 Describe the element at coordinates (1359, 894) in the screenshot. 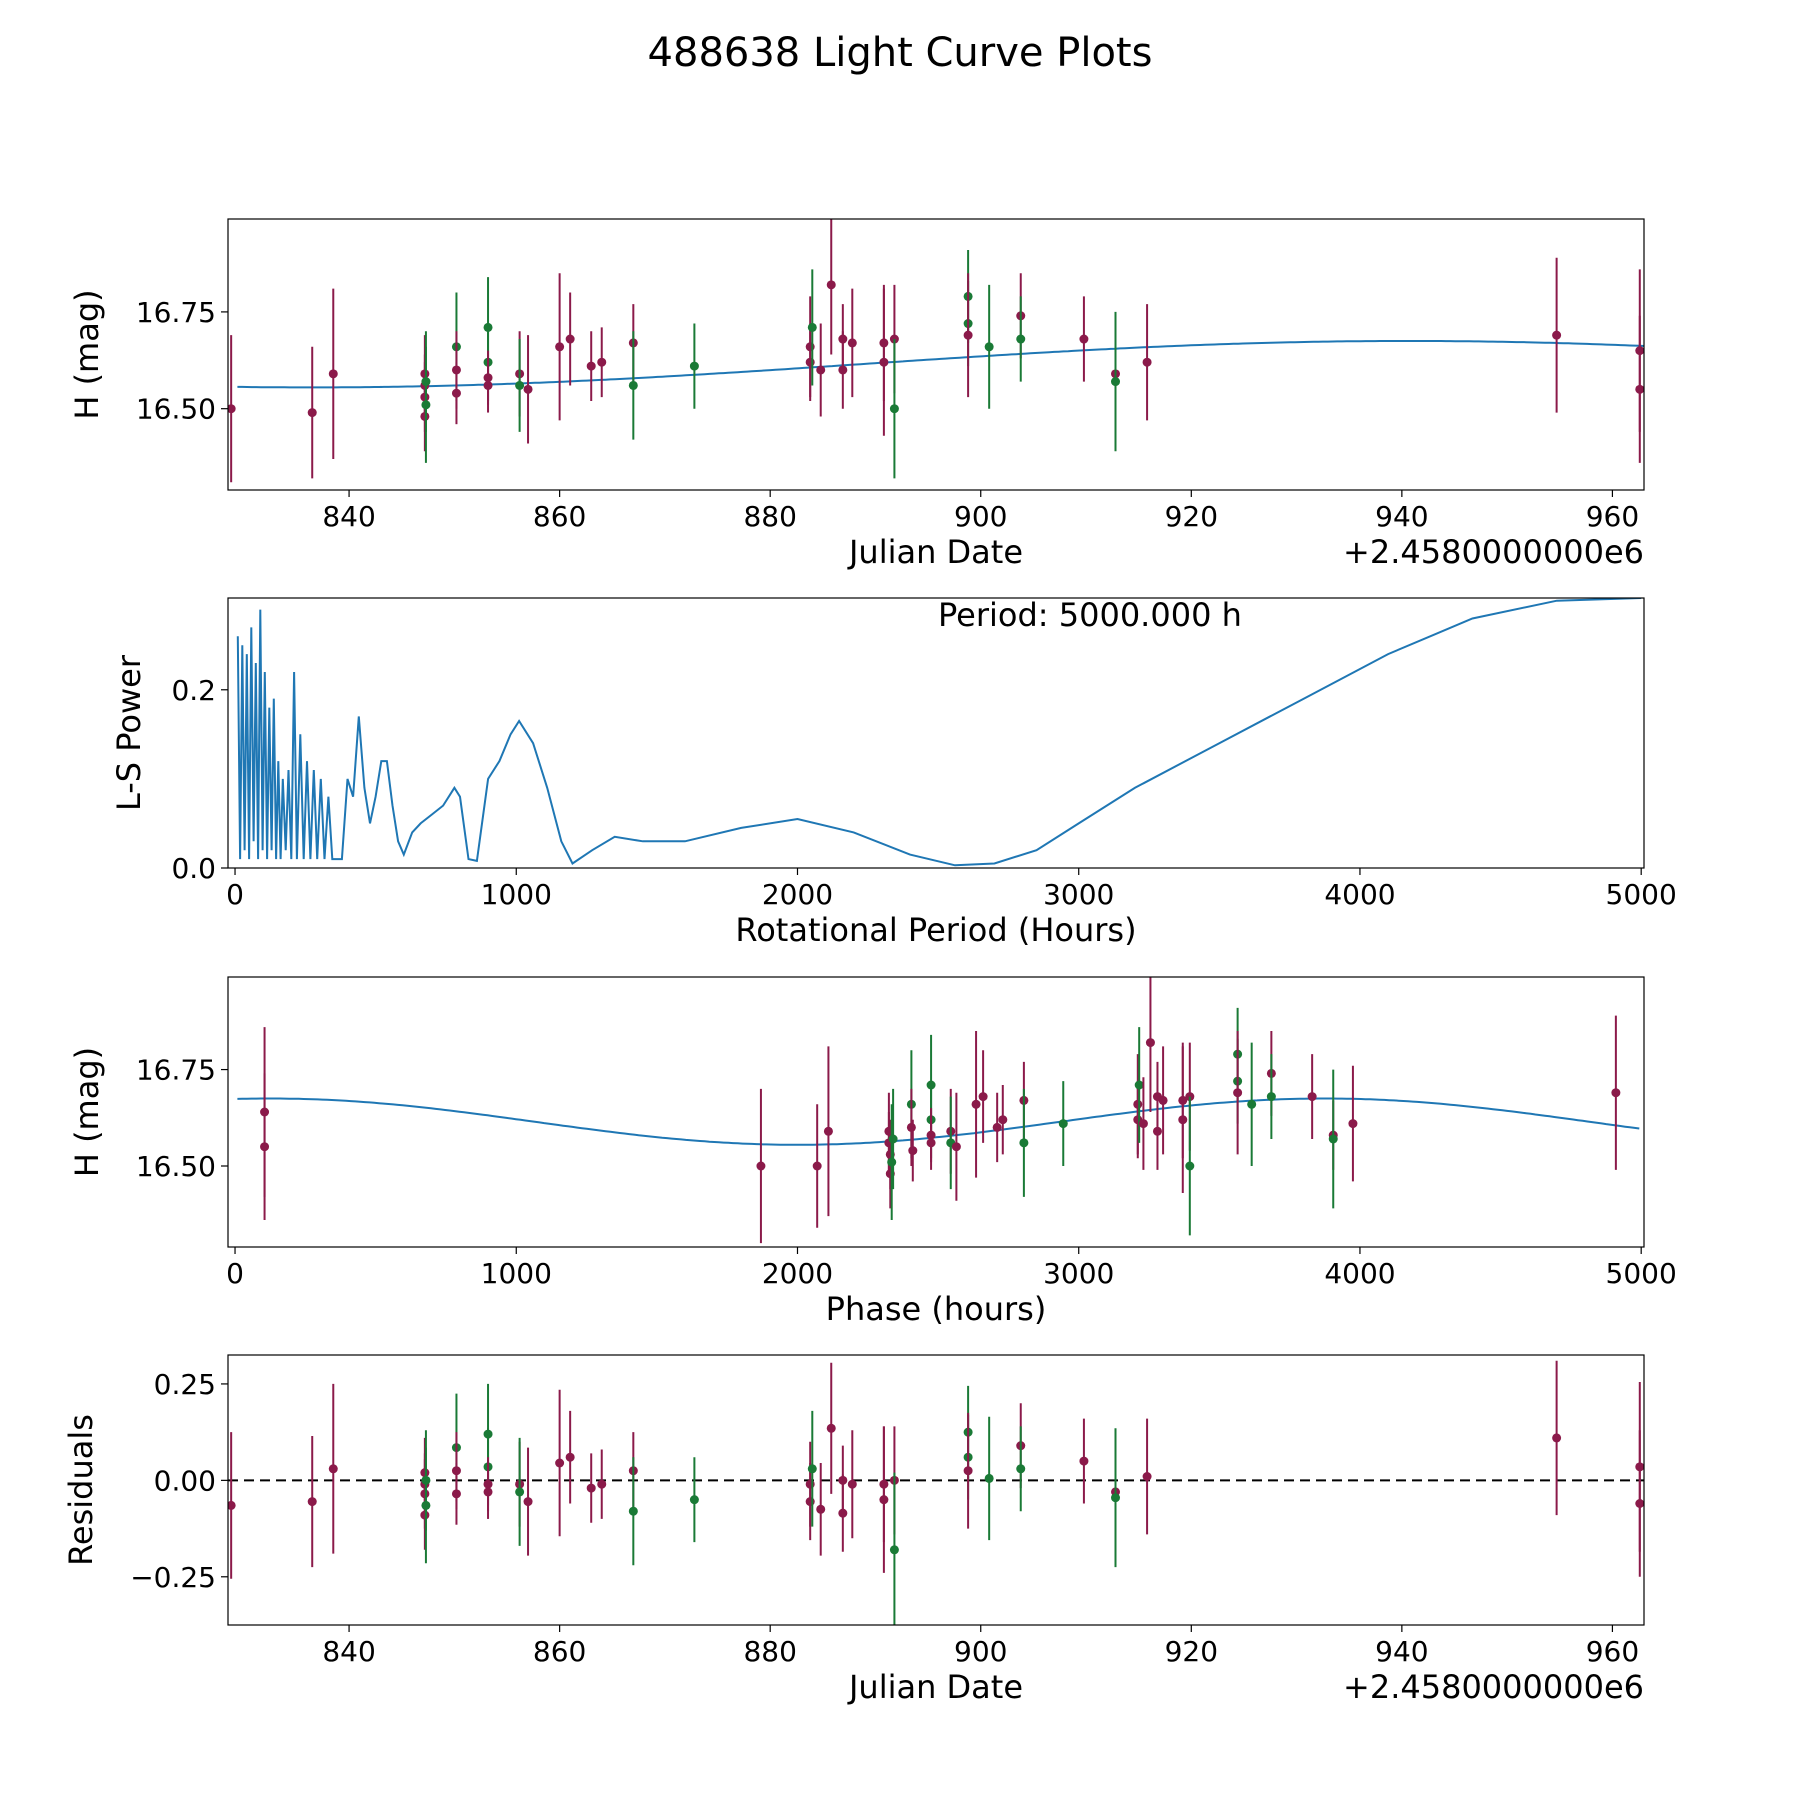

I see `ls-xtick-label: 4000` at that location.